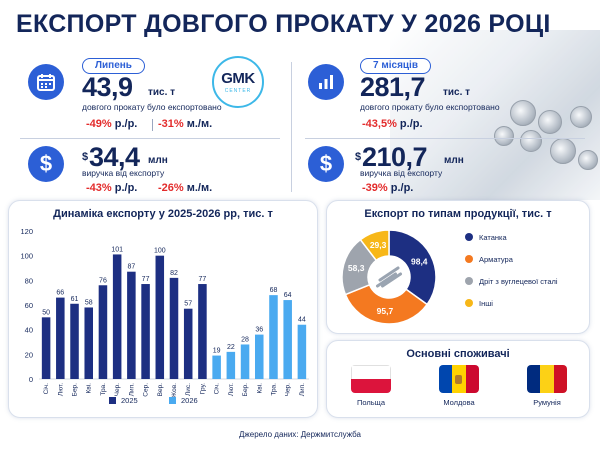  I want to click on left-volume-mom: -31% м./м., so click(185, 124).